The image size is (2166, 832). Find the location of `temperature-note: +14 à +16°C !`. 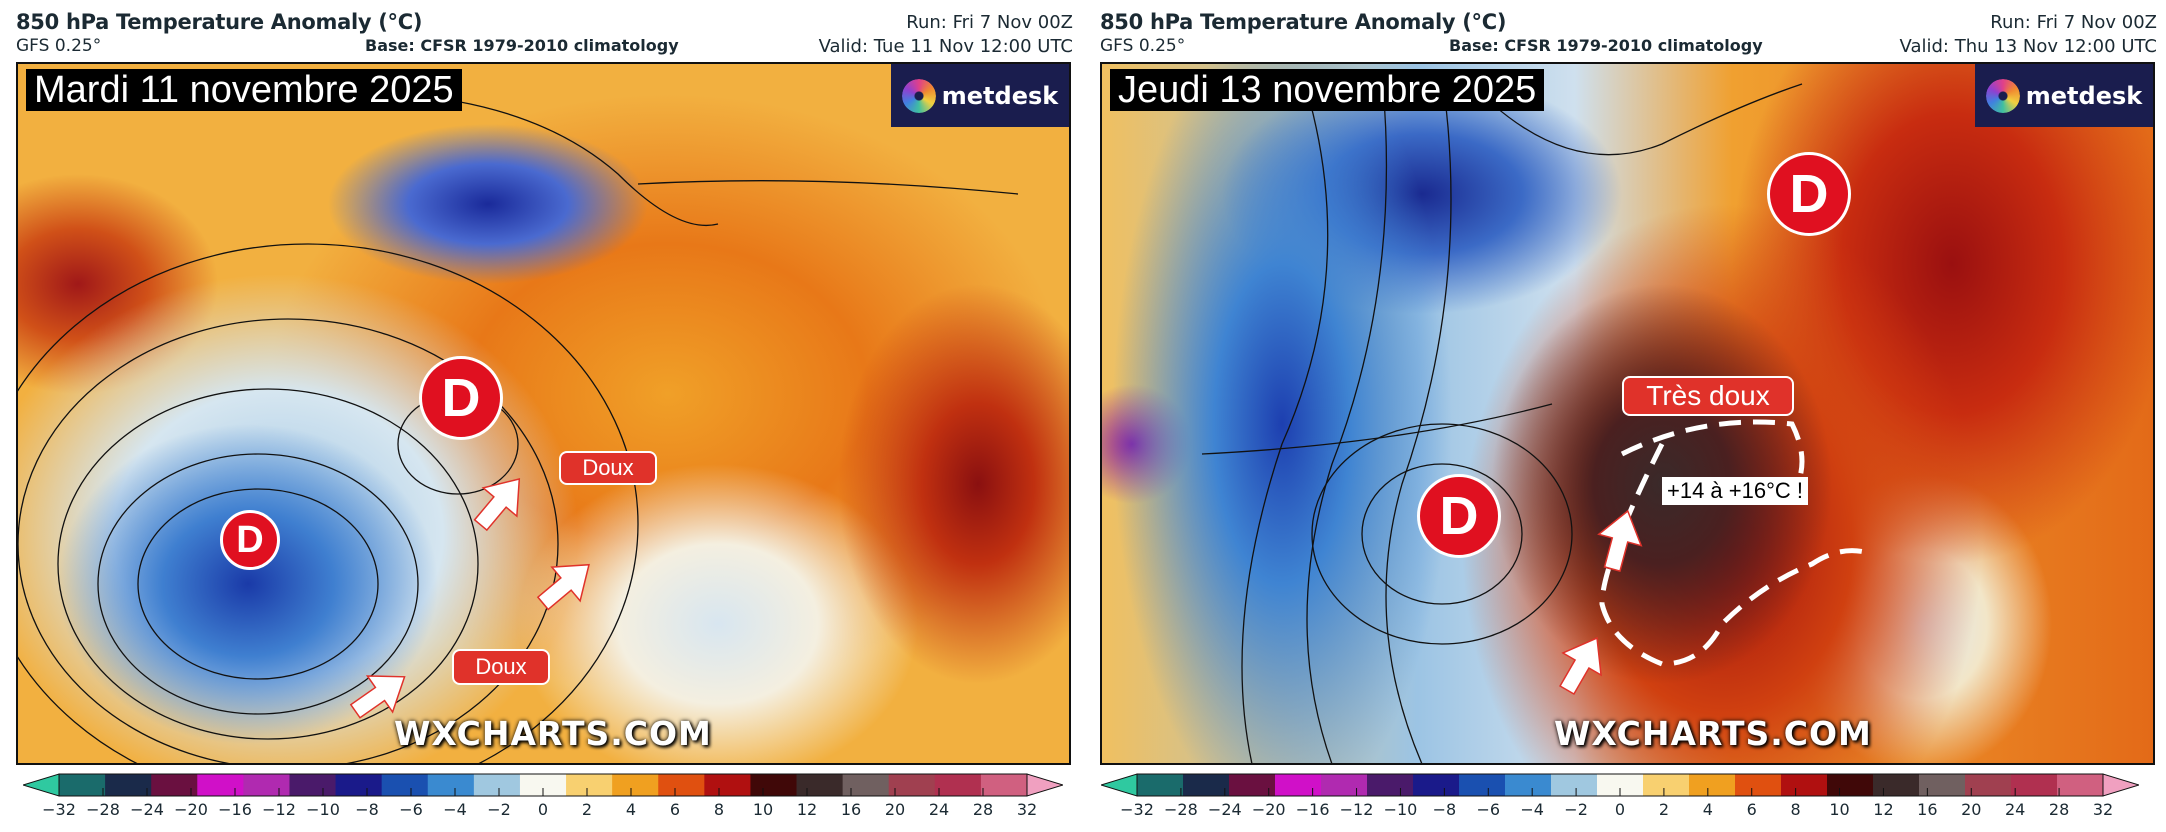

temperature-note: +14 à +16°C ! is located at coordinates (1735, 491).